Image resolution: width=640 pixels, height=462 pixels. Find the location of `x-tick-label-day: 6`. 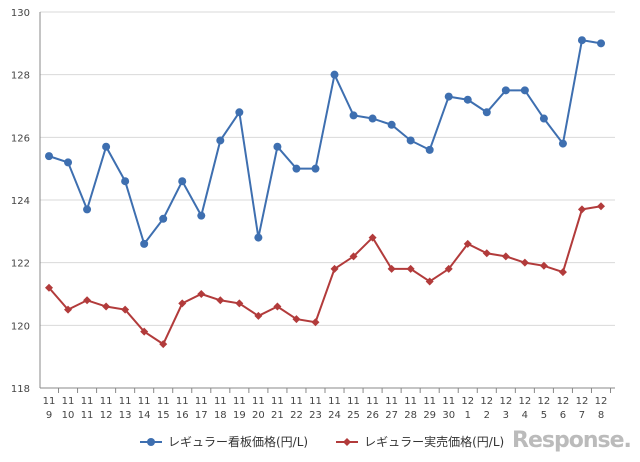

x-tick-label-day: 6 is located at coordinates (563, 415).